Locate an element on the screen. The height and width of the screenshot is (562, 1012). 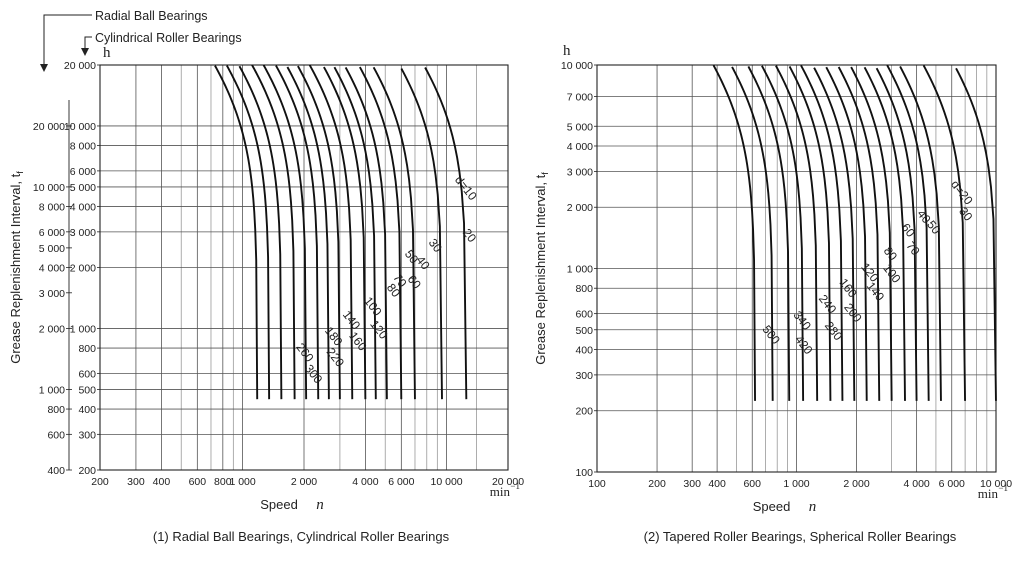
y-tick-label: 6 000 is located at coordinates (83, 172).